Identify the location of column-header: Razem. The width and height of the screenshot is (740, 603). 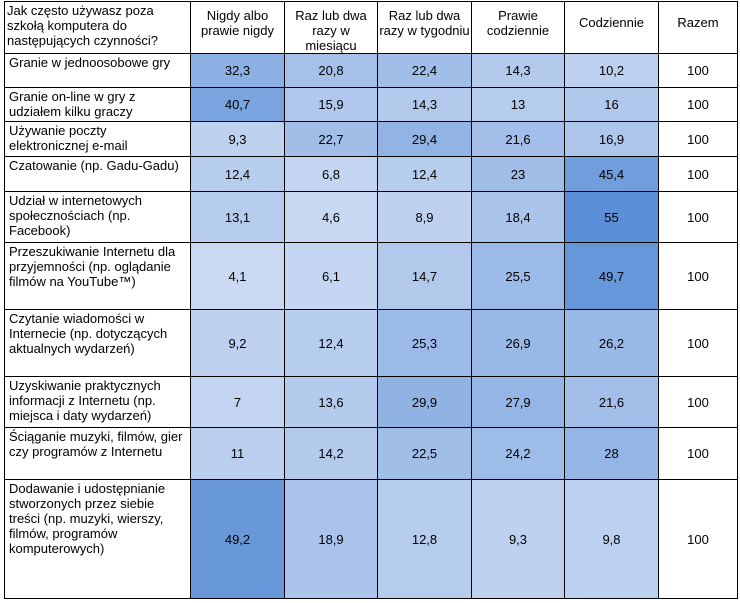
(698, 27).